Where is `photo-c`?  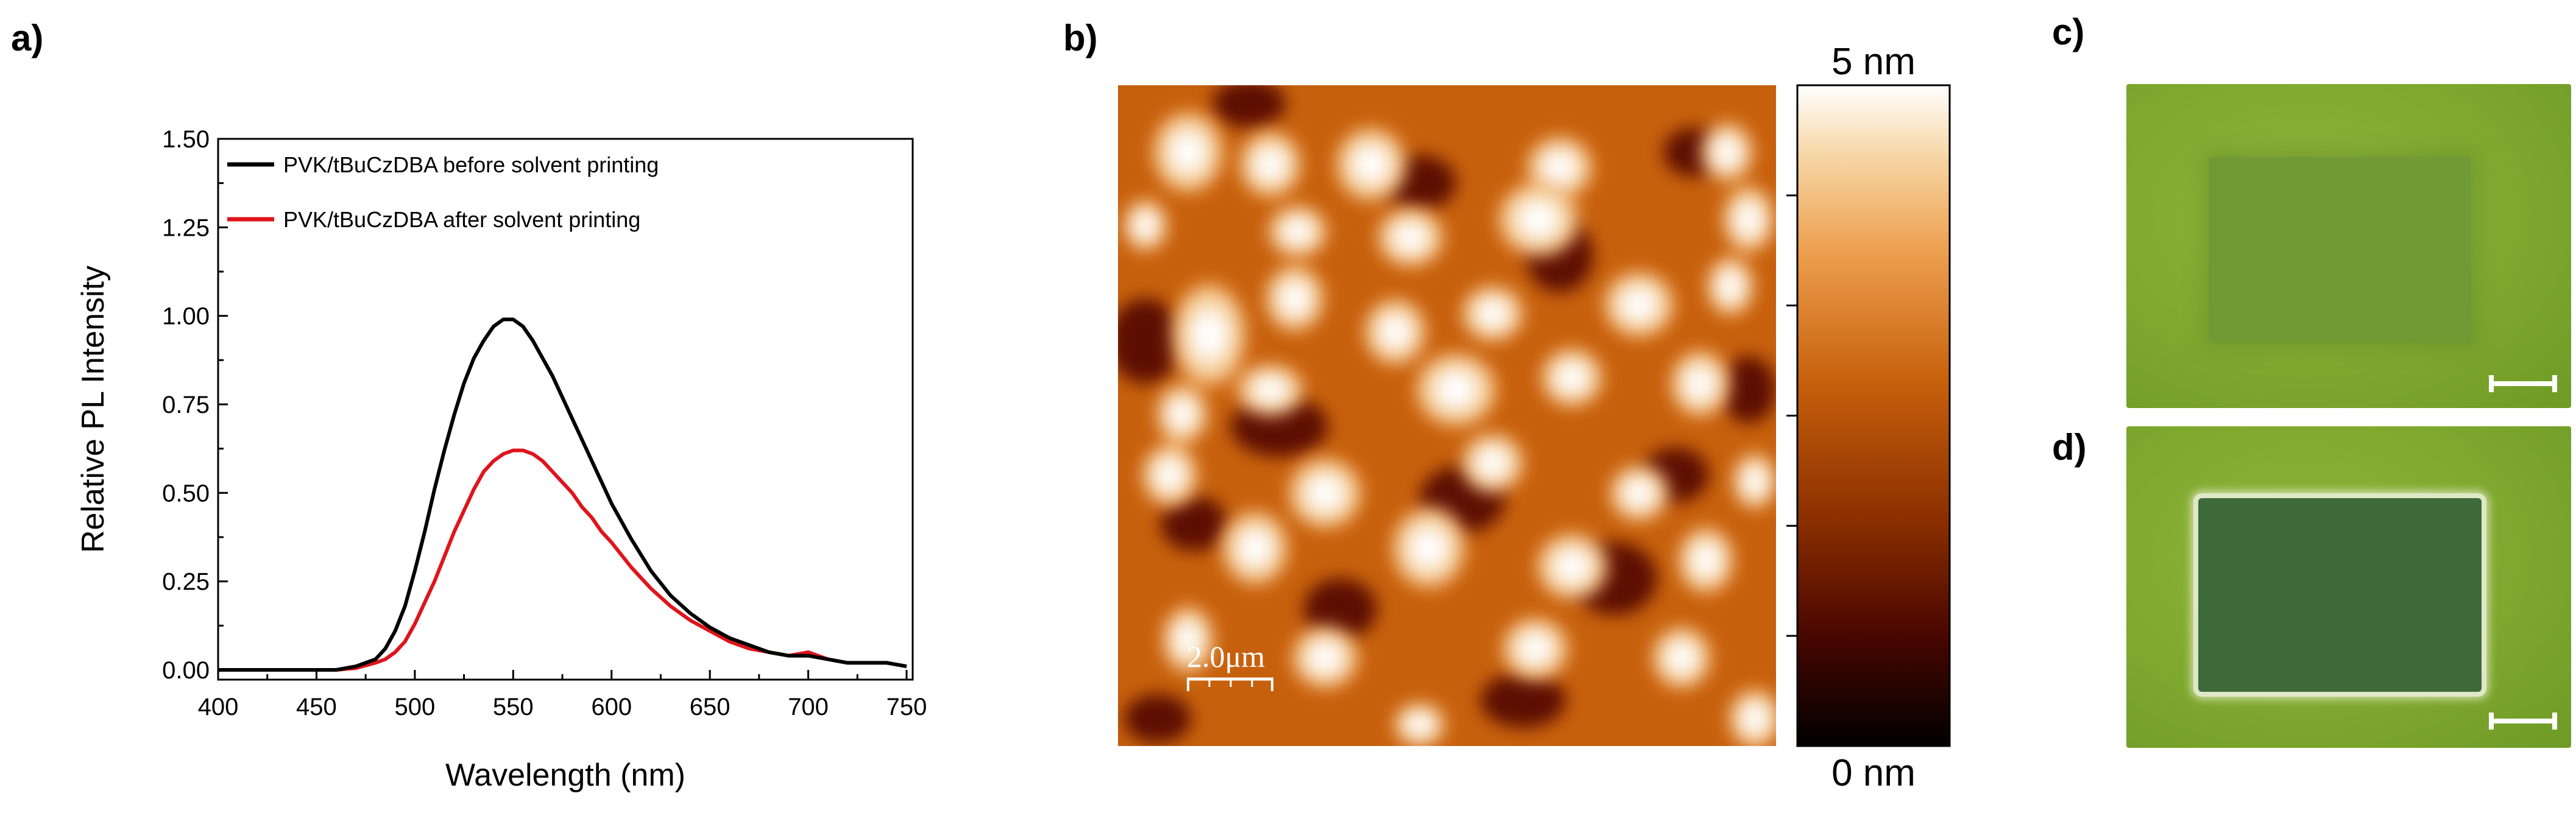
photo-c is located at coordinates (2348, 246).